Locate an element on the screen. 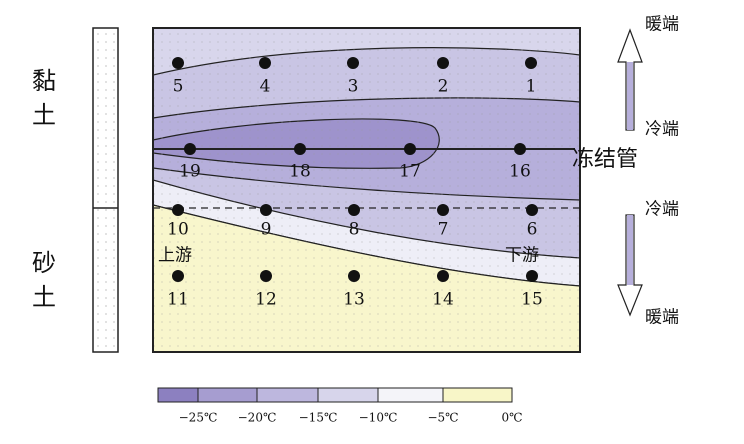 Image resolution: width=744 pixels, height=444 pixels. point-label: 3 is located at coordinates (353, 87).